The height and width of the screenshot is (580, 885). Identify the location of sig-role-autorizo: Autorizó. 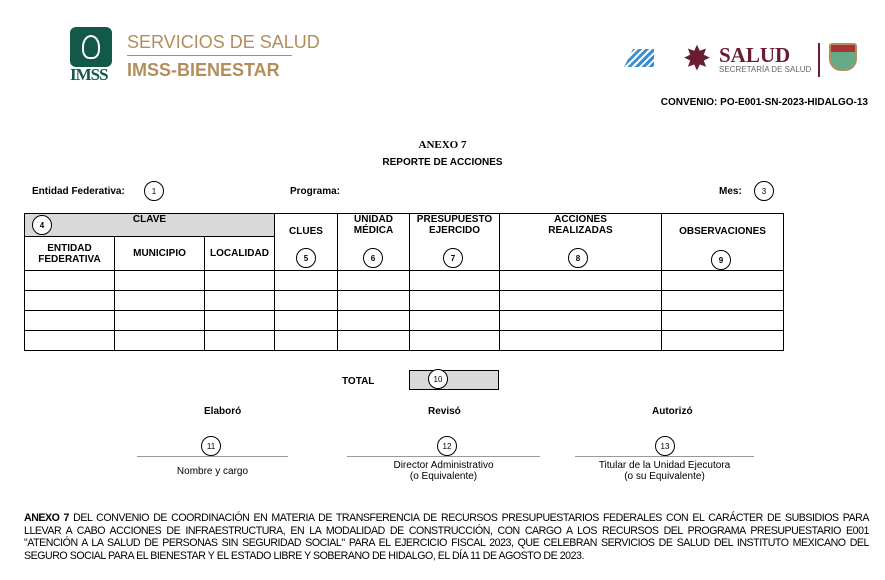
(672, 411).